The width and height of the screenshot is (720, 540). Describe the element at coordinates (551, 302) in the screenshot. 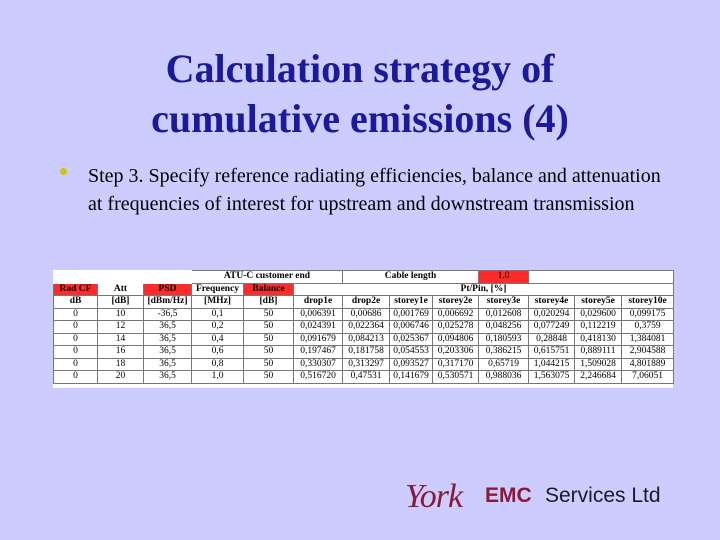

I see `col-storey4e: storey4e` at that location.